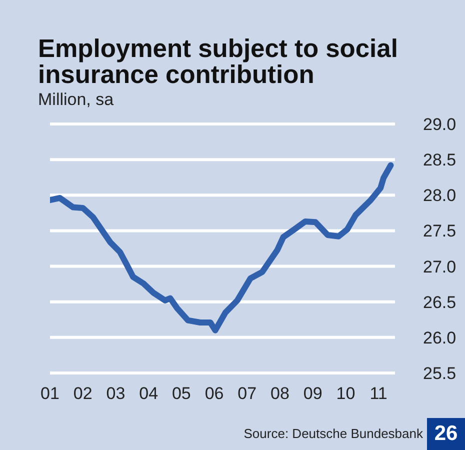 The image size is (465, 450). Describe the element at coordinates (439, 196) in the screenshot. I see `y-tick-label: 28.0` at that location.